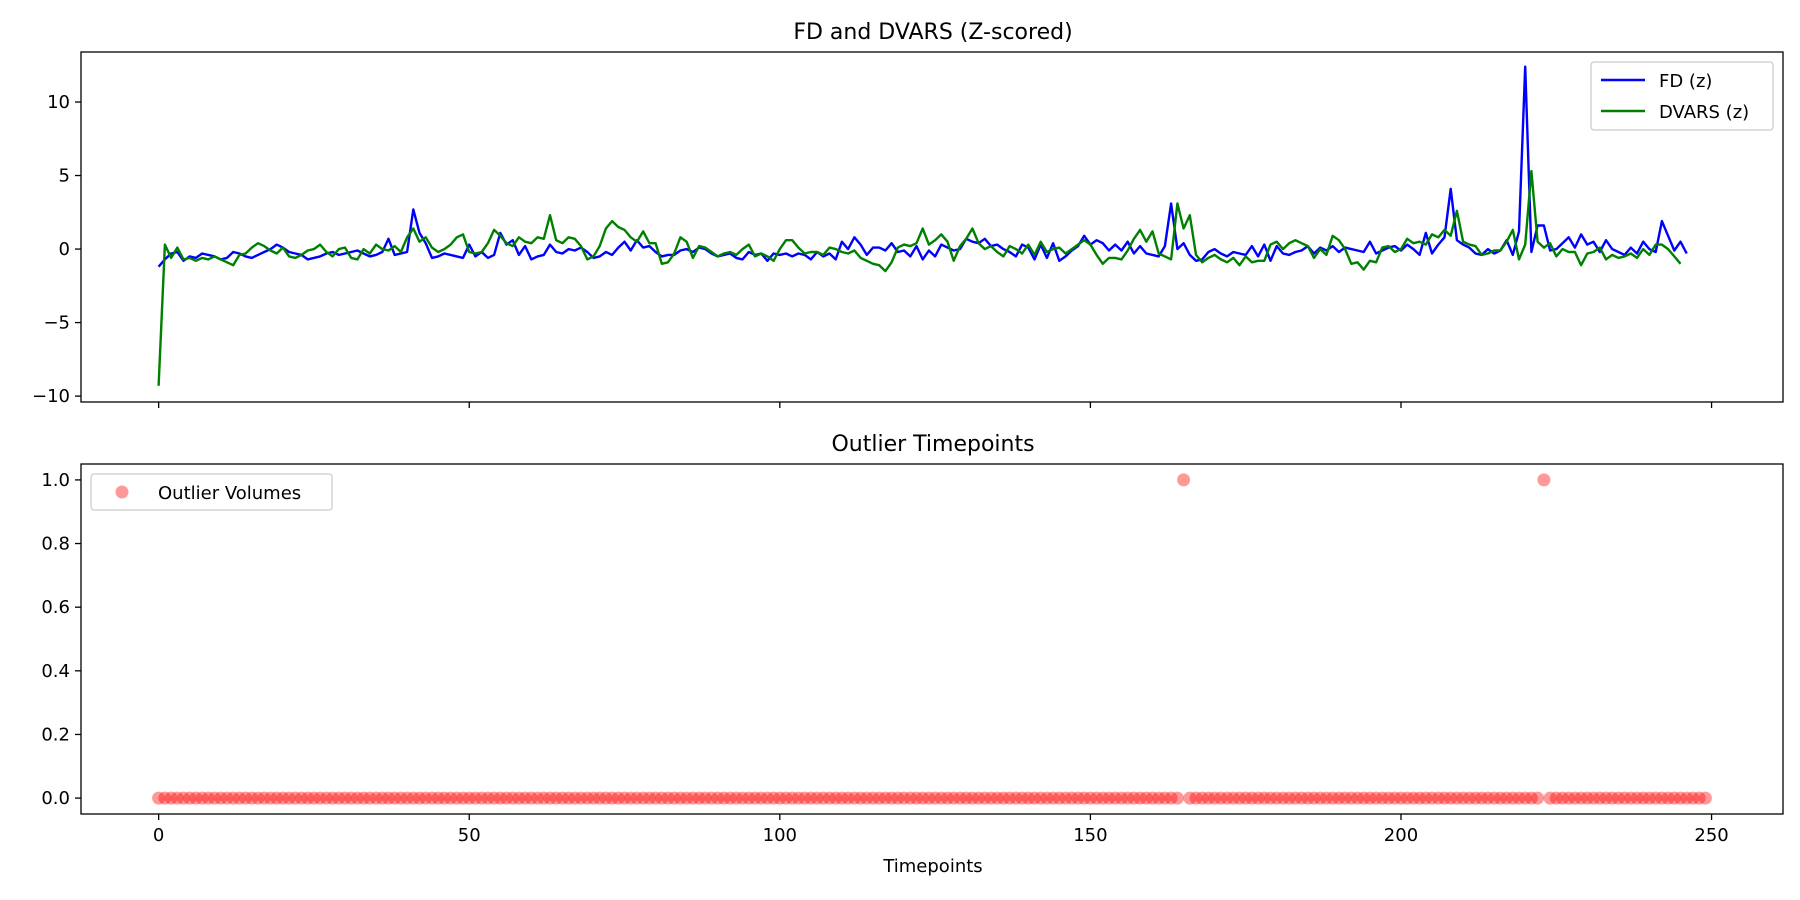 This screenshot has width=1800, height=900. What do you see at coordinates (55, 607) in the screenshot?
I see `y-tick-label: 0.6` at bounding box center [55, 607].